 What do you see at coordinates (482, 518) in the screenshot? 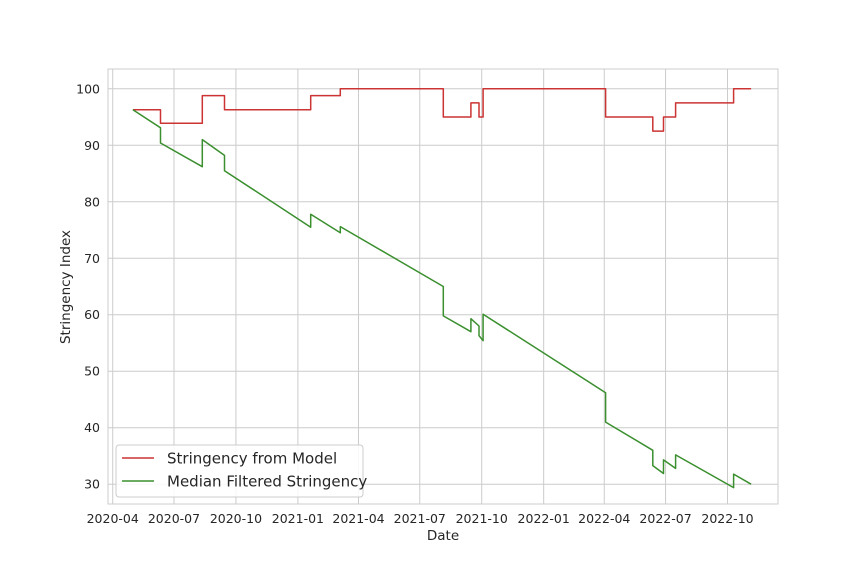
I see `x-tick-label: 2021-10` at bounding box center [482, 518].